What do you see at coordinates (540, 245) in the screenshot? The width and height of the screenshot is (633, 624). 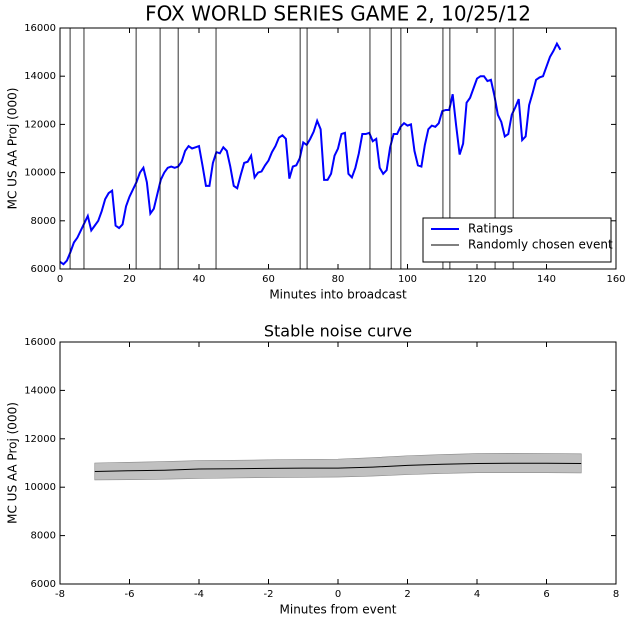 I see `legend-label: Randomly chosen event` at bounding box center [540, 245].